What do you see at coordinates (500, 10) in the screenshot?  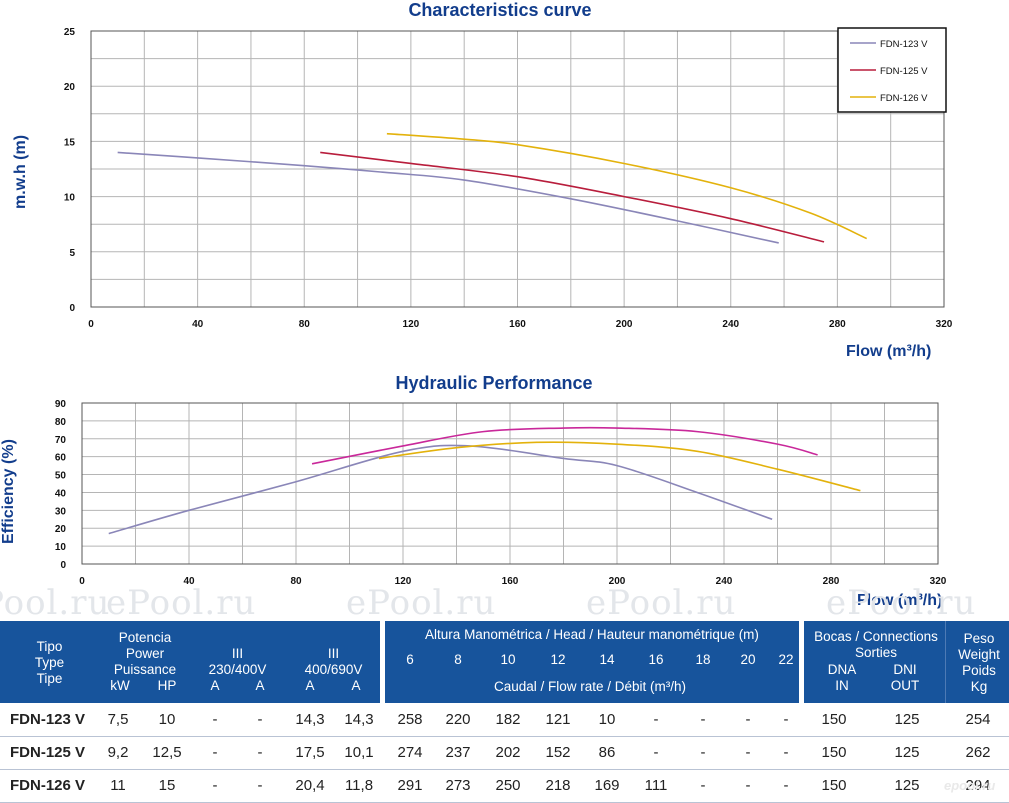 I see `chart1-title: Characteristics curve` at bounding box center [500, 10].